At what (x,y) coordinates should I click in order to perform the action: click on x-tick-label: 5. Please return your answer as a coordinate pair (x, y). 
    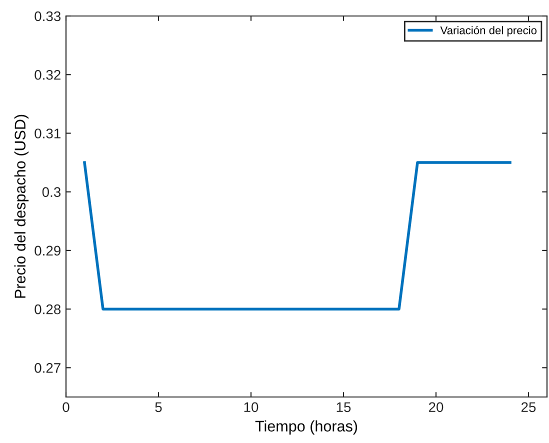
    Looking at the image, I should click on (158, 407).